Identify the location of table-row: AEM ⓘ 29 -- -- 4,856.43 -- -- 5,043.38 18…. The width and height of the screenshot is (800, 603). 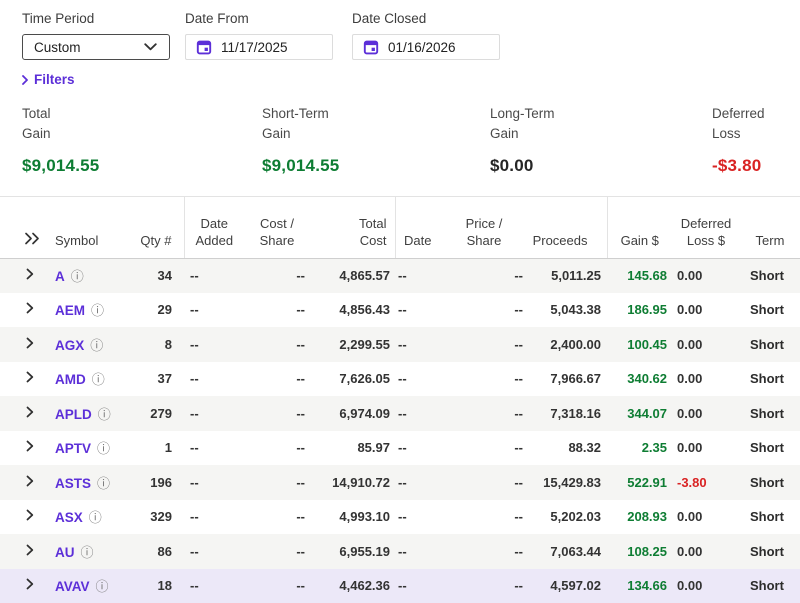
(400, 309).